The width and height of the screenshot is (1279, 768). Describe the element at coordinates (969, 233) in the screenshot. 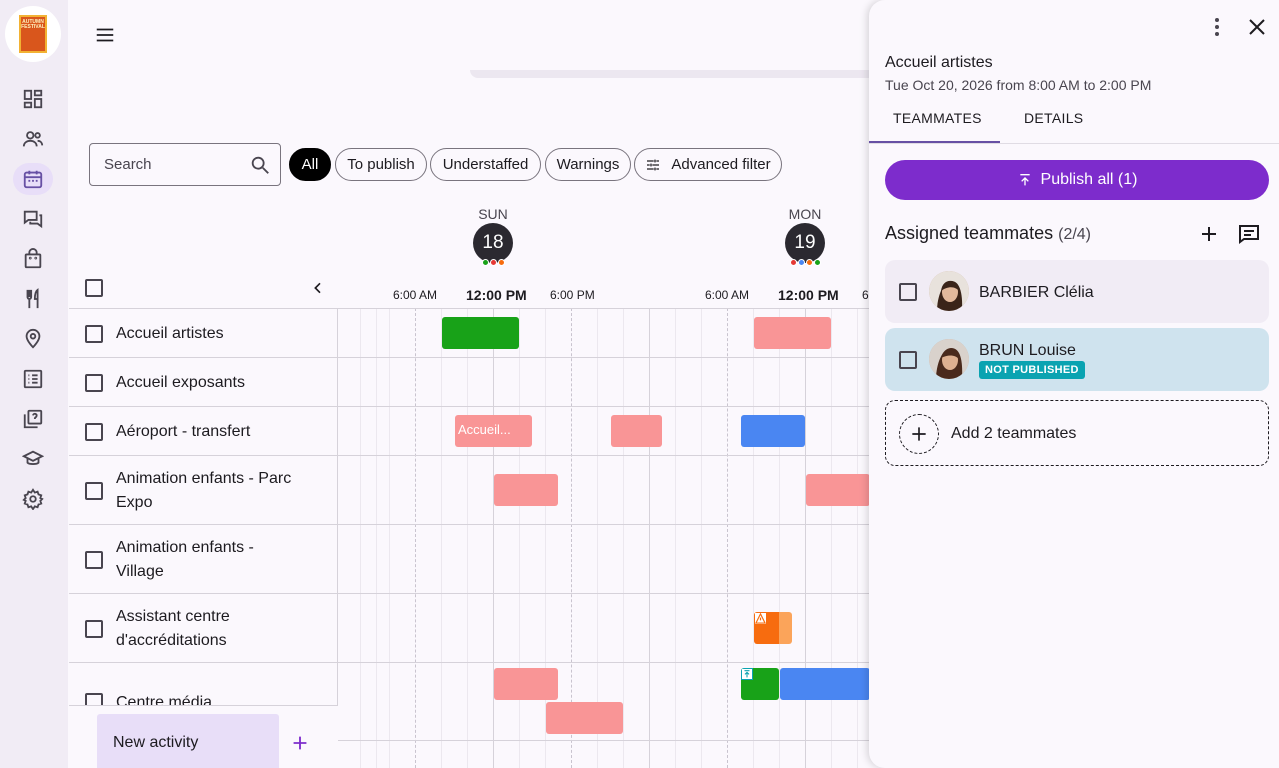

I see `assigned-title: Assigned teammates` at that location.